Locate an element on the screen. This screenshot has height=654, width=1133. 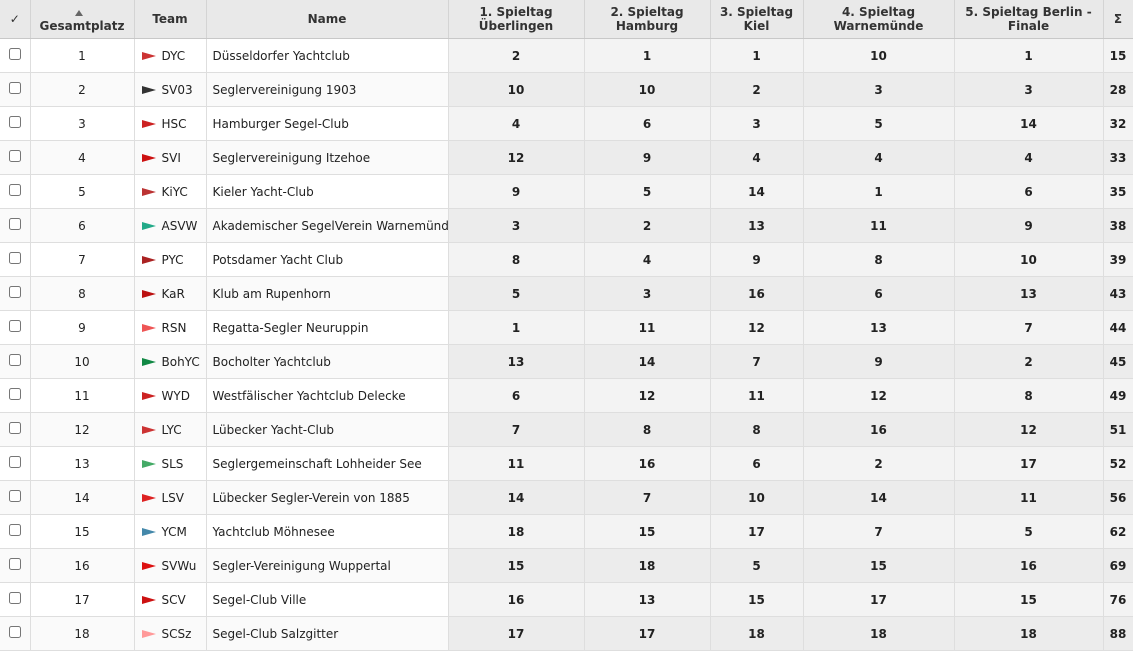
name-cell: Regatta-Segler Neuruppin is located at coordinates (327, 327).